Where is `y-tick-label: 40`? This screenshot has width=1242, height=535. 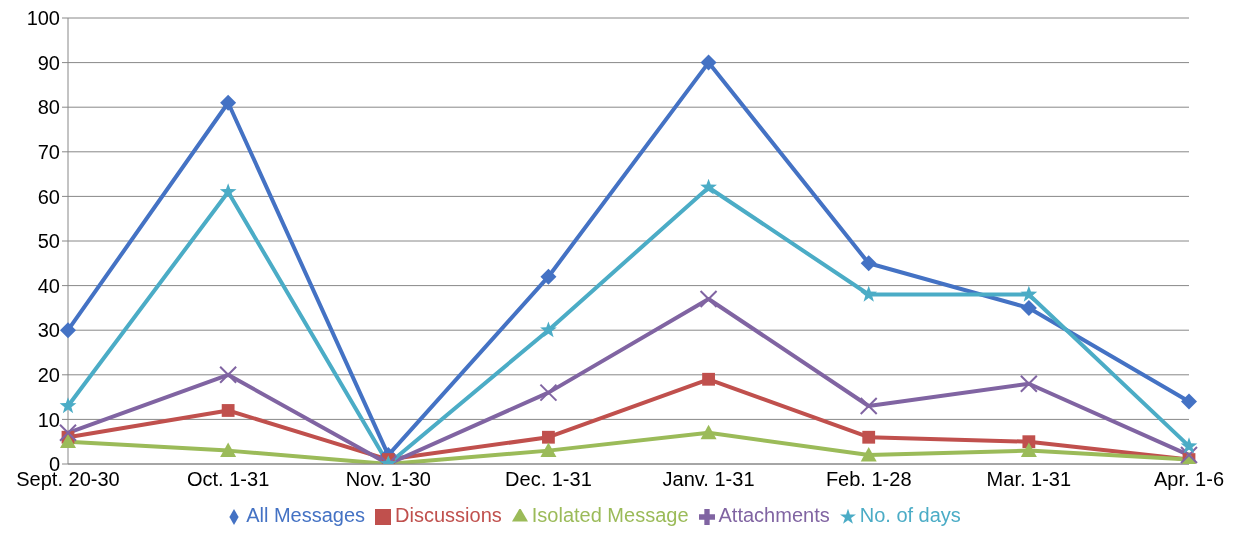
y-tick-label: 40 is located at coordinates (48, 285).